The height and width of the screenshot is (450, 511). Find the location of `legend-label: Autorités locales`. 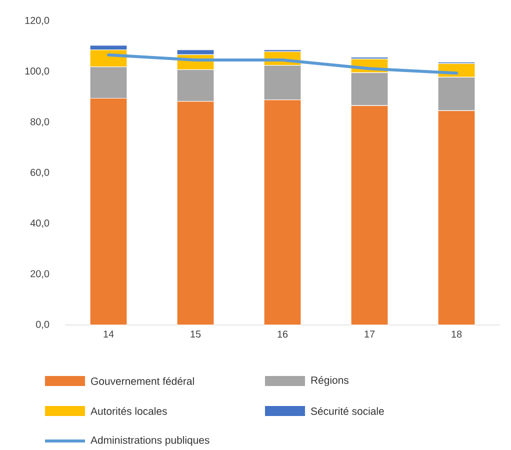

legend-label: Autorités locales is located at coordinates (128, 411).